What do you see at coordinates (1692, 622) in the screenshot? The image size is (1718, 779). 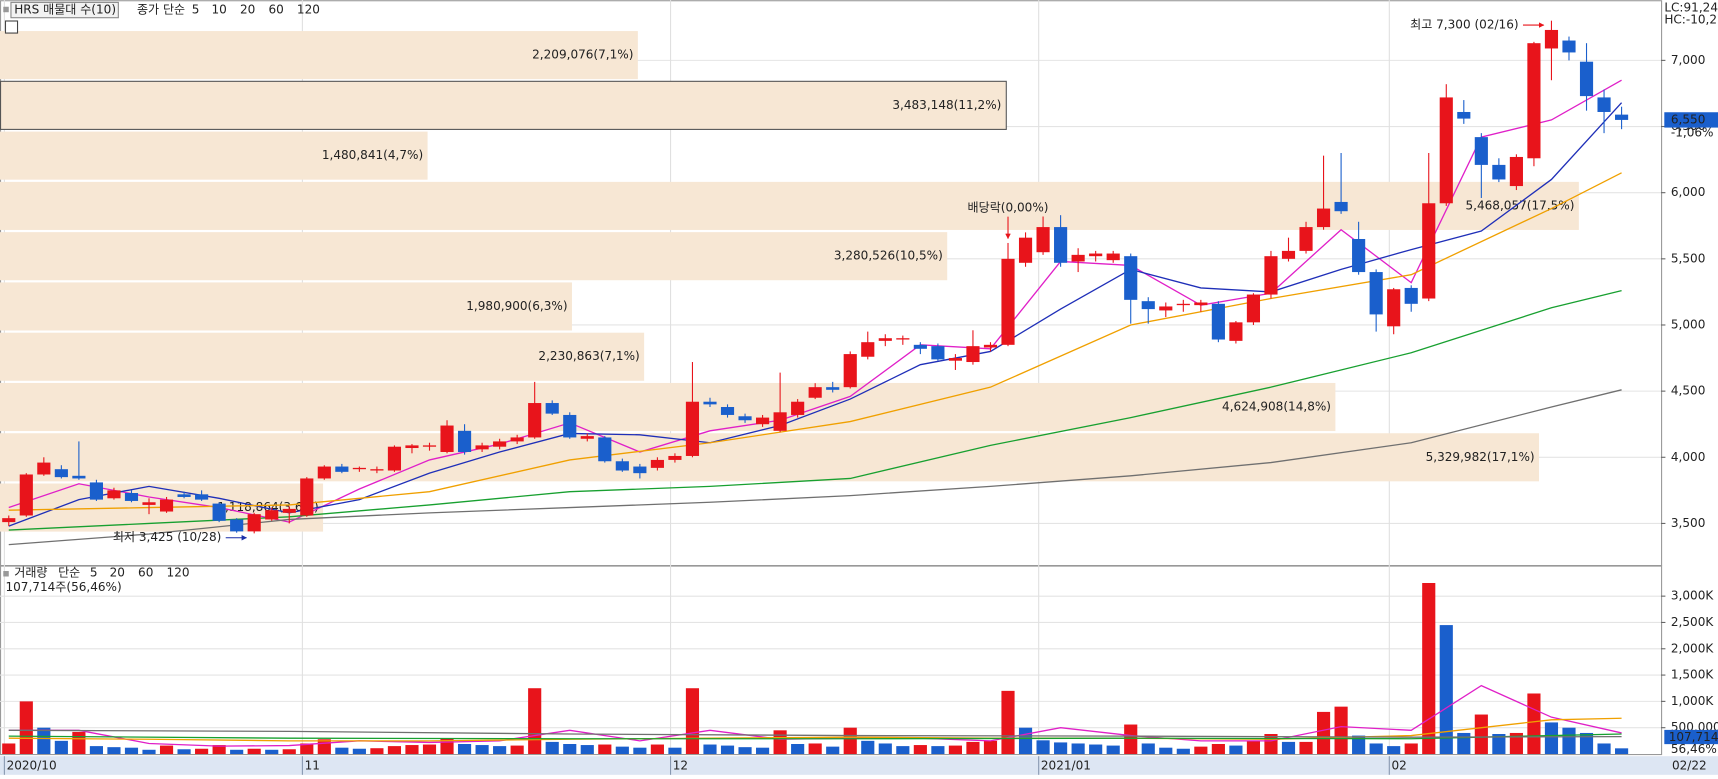 I see `y-tick-label: 2,500K` at bounding box center [1692, 622].